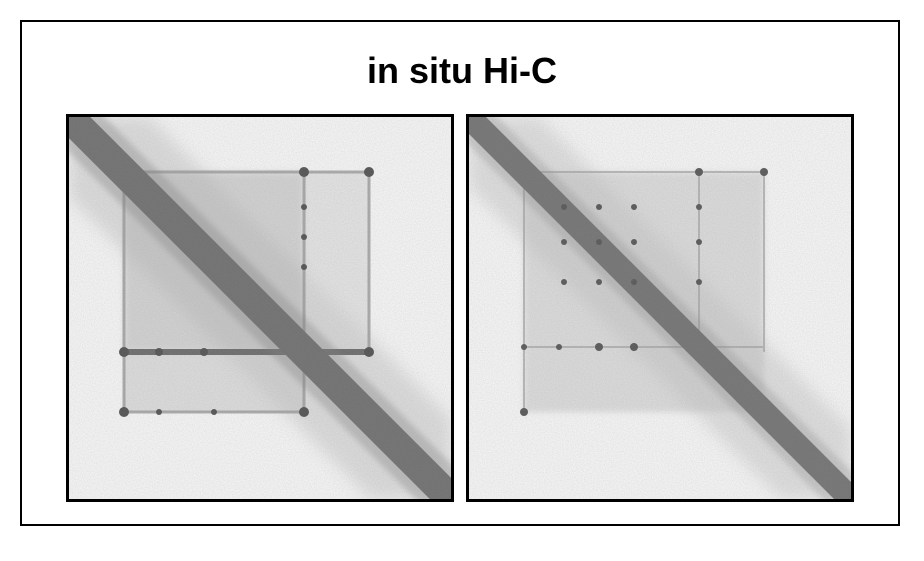 This screenshot has height=561, width=924. Describe the element at coordinates (462, 70) in the screenshot. I see `figure-title: in situ Hi-C` at that location.